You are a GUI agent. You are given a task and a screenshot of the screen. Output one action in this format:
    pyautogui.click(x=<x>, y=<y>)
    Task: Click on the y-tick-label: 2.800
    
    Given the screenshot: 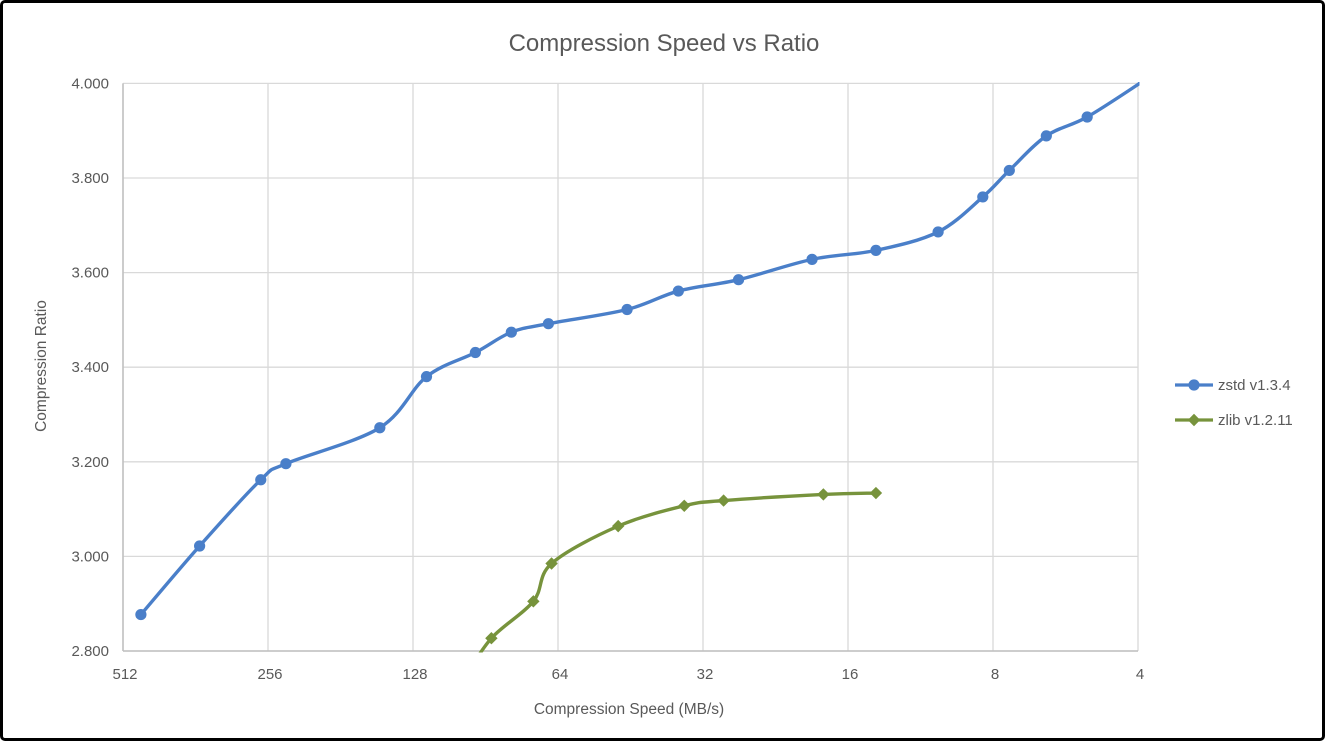 What is the action you would take?
    pyautogui.click(x=90, y=651)
    